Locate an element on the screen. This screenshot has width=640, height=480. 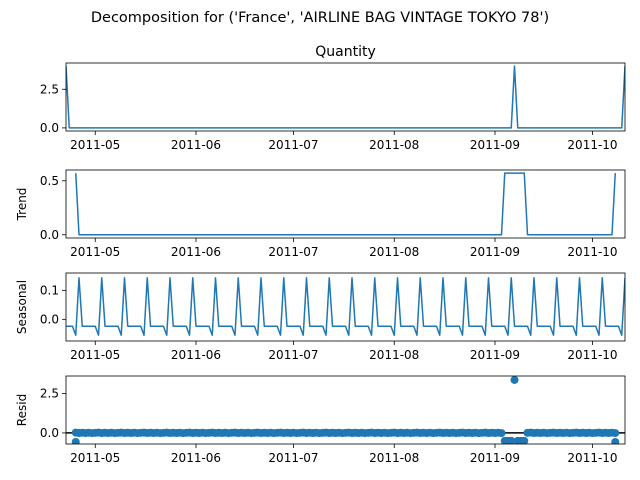
series-line-trend is located at coordinates (345, 204).